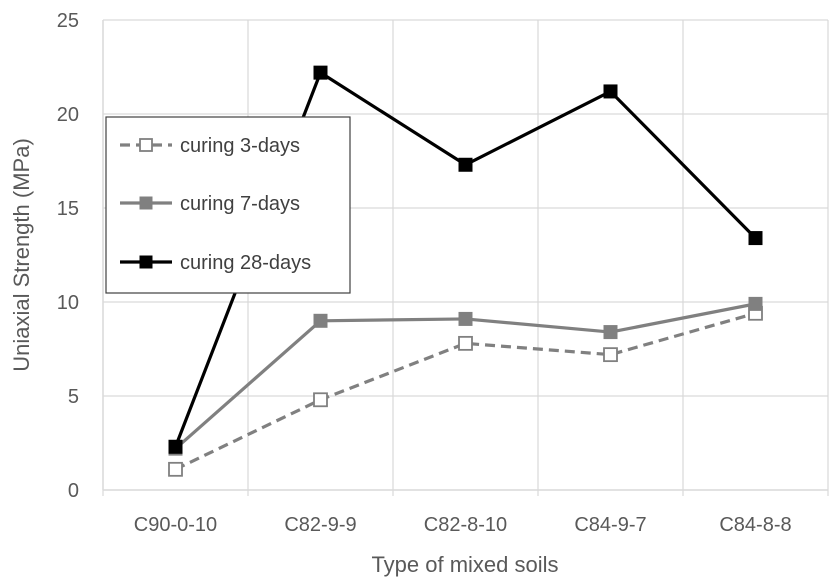 The height and width of the screenshot is (585, 837). Describe the element at coordinates (240, 204) in the screenshot. I see `legend-label: curing 7-days` at that location.